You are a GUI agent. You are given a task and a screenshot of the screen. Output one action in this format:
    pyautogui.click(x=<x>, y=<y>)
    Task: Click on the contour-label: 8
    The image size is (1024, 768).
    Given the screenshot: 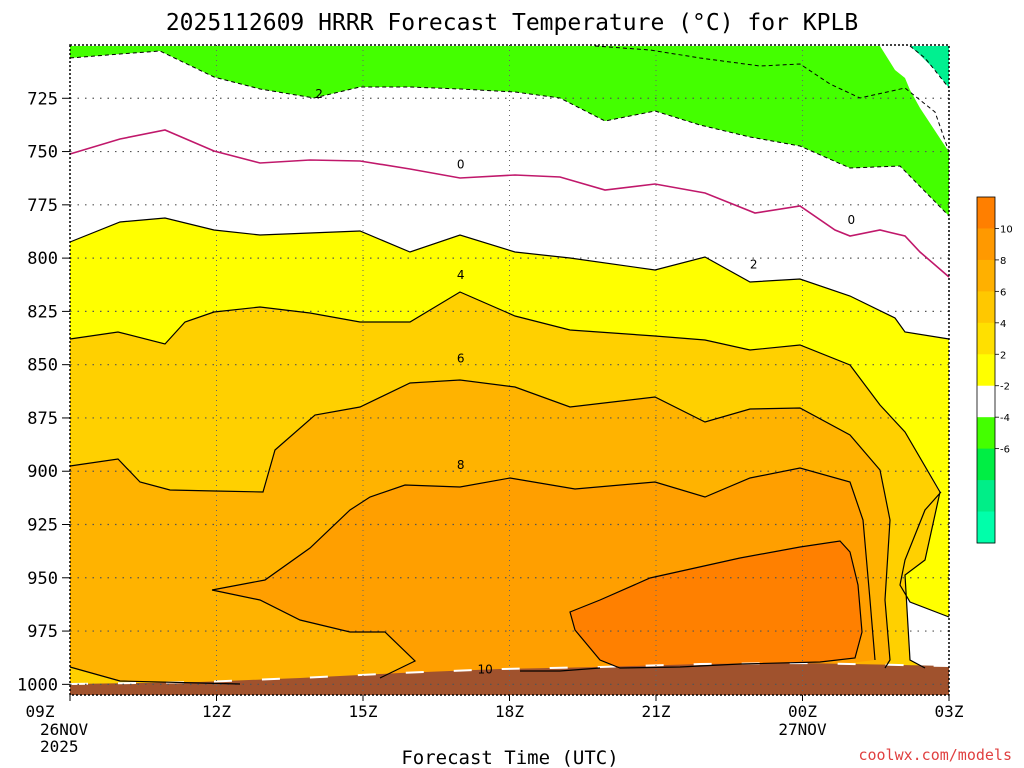 What is the action you would take?
    pyautogui.click(x=461, y=465)
    